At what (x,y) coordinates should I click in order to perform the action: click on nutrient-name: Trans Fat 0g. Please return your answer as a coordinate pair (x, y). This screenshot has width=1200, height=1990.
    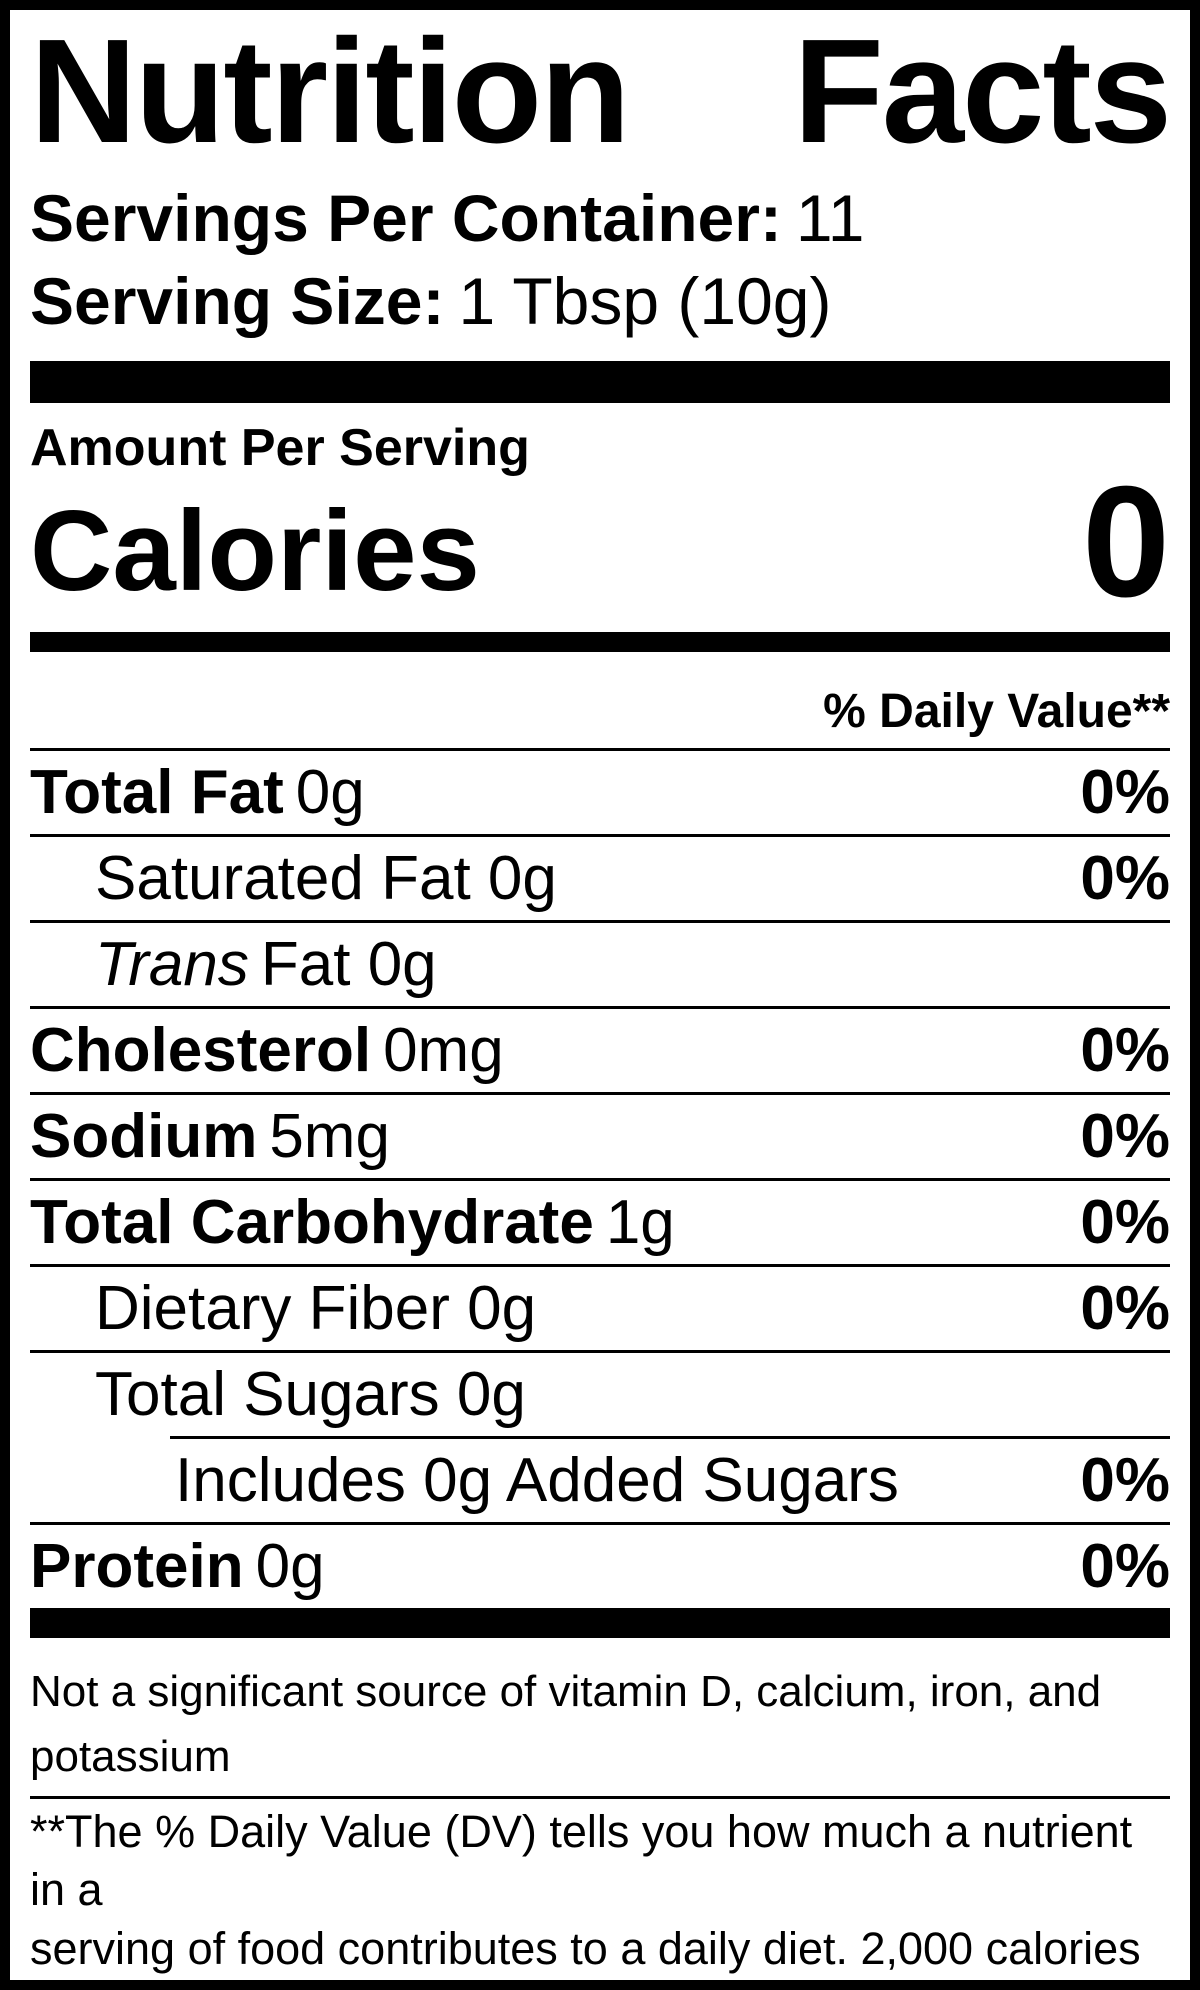
    Looking at the image, I should click on (266, 965).